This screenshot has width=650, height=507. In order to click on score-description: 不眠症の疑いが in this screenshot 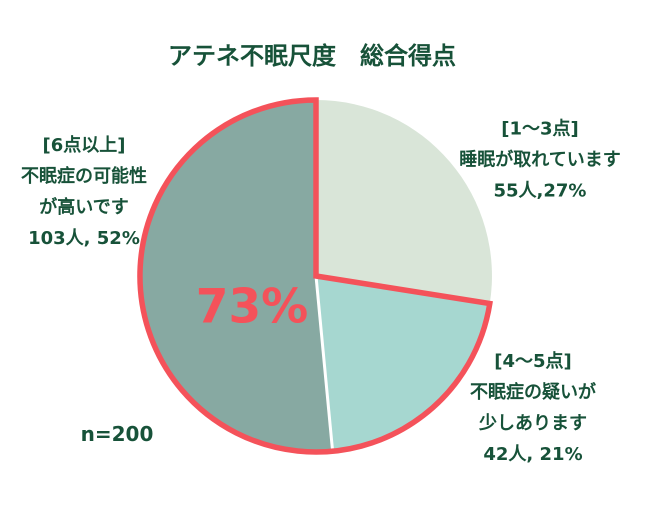, I will do `click(533, 392)`.